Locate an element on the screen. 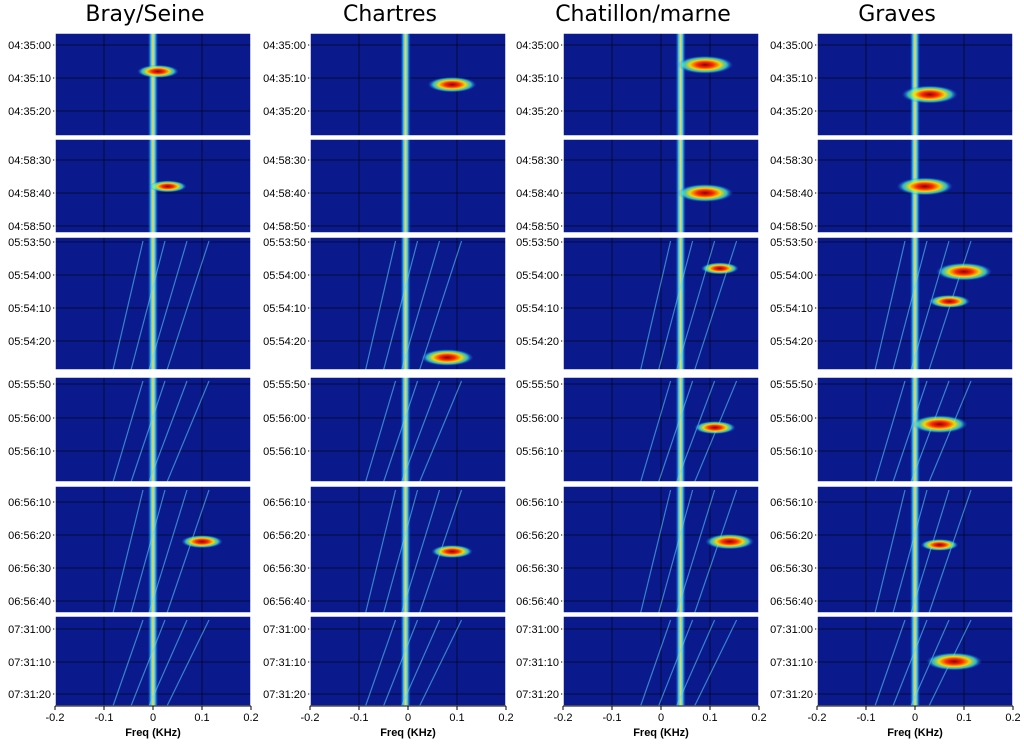 The height and width of the screenshot is (744, 1024). panel-c1-r4: 06:56:10 06:56:20 06:56:30 06:56:40 is located at coordinates (385, 549).